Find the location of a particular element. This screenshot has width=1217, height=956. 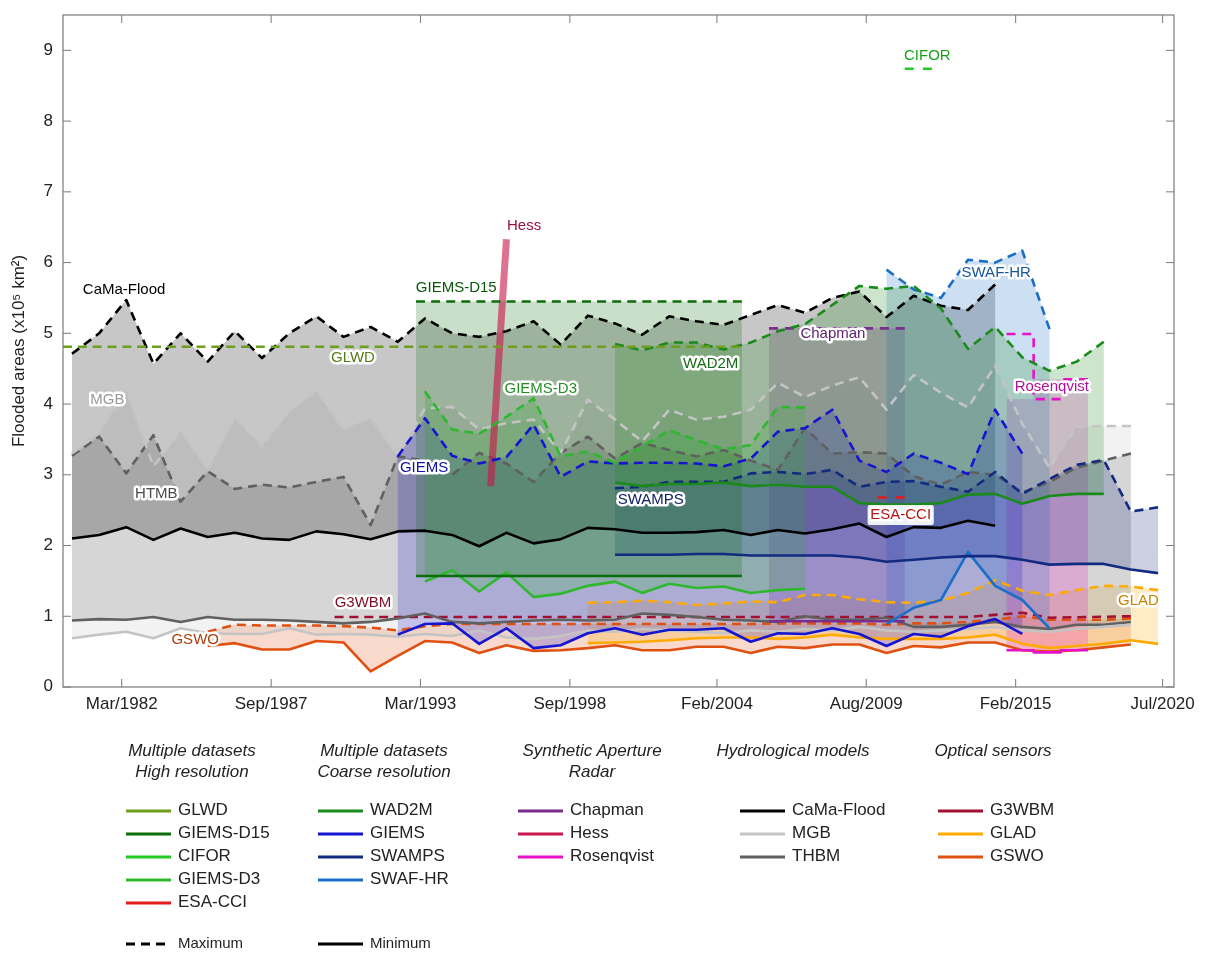

x-tick-label: Mar/1993 is located at coordinates (420, 703).